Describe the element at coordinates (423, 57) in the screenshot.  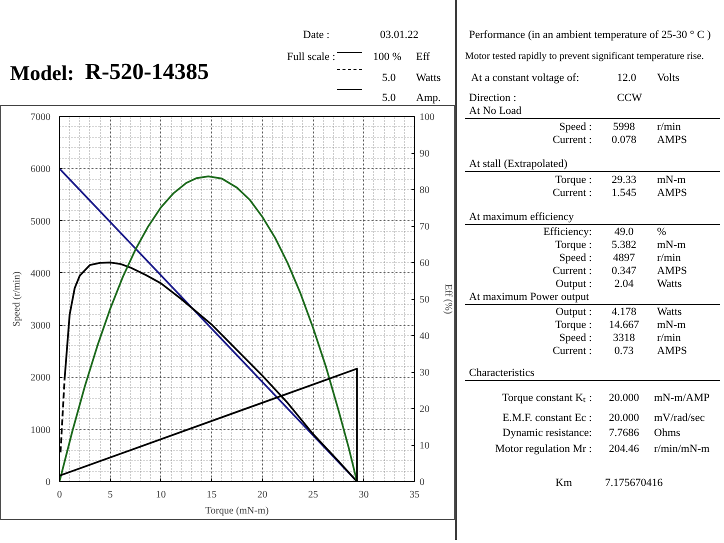
I see `text: Eff` at that location.